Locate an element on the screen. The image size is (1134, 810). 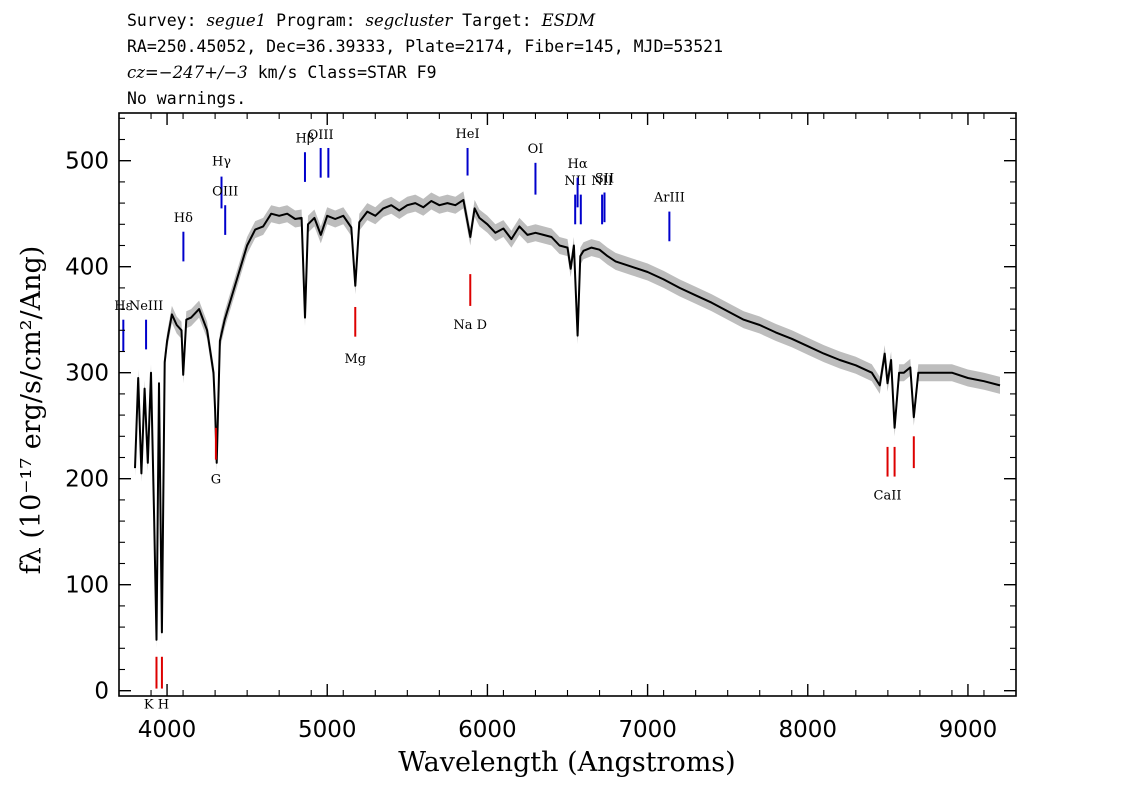
y-axis-label: fλ (10⁻¹⁷ erg/s/cm²/Ang) is located at coordinates (31, 410).